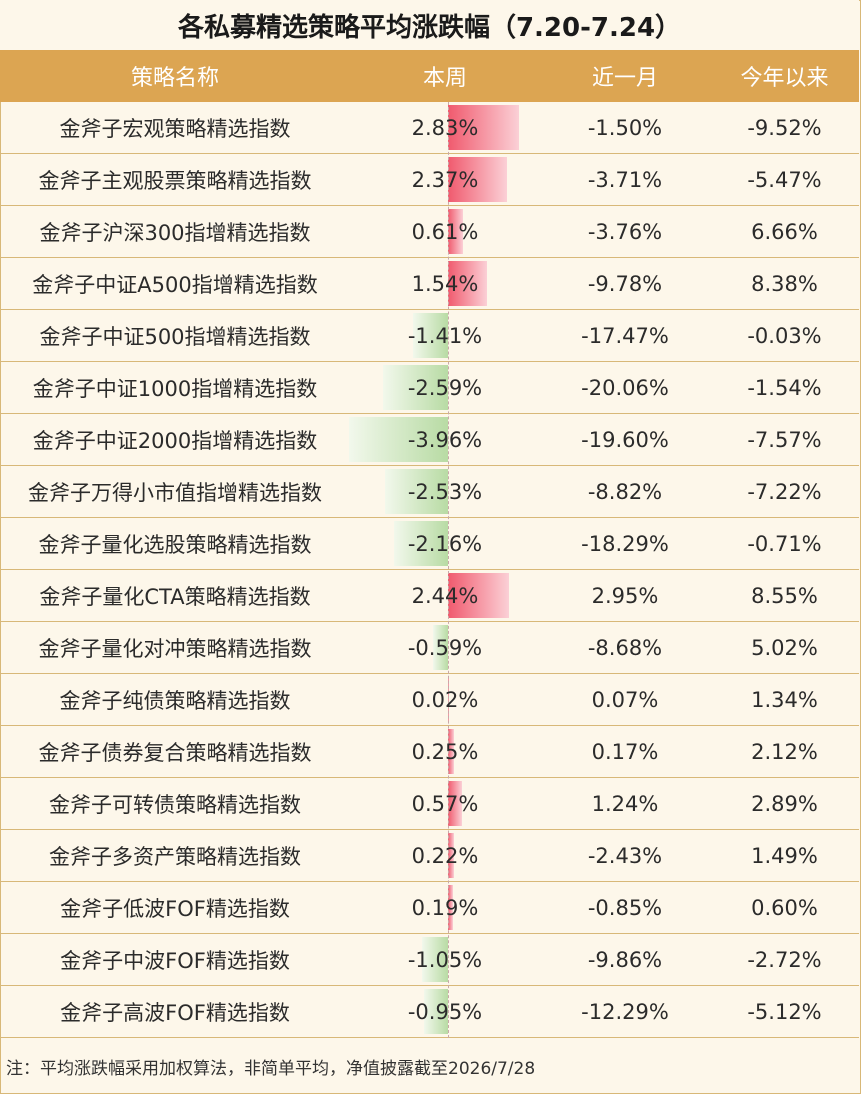 The width and height of the screenshot is (861, 1094). I want to click on month-value: -17.47%, so click(625, 335).